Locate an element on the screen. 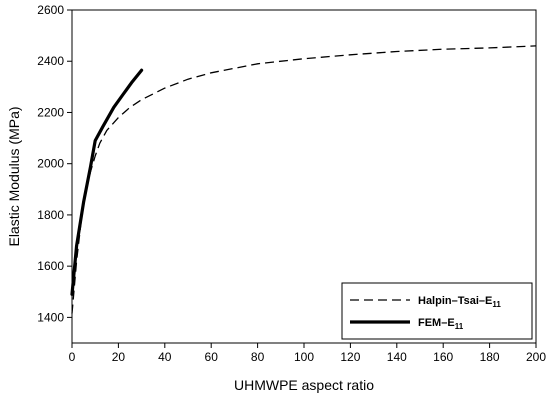 Image resolution: width=550 pixels, height=403 pixels. x-tick-label: 20 is located at coordinates (119, 357).